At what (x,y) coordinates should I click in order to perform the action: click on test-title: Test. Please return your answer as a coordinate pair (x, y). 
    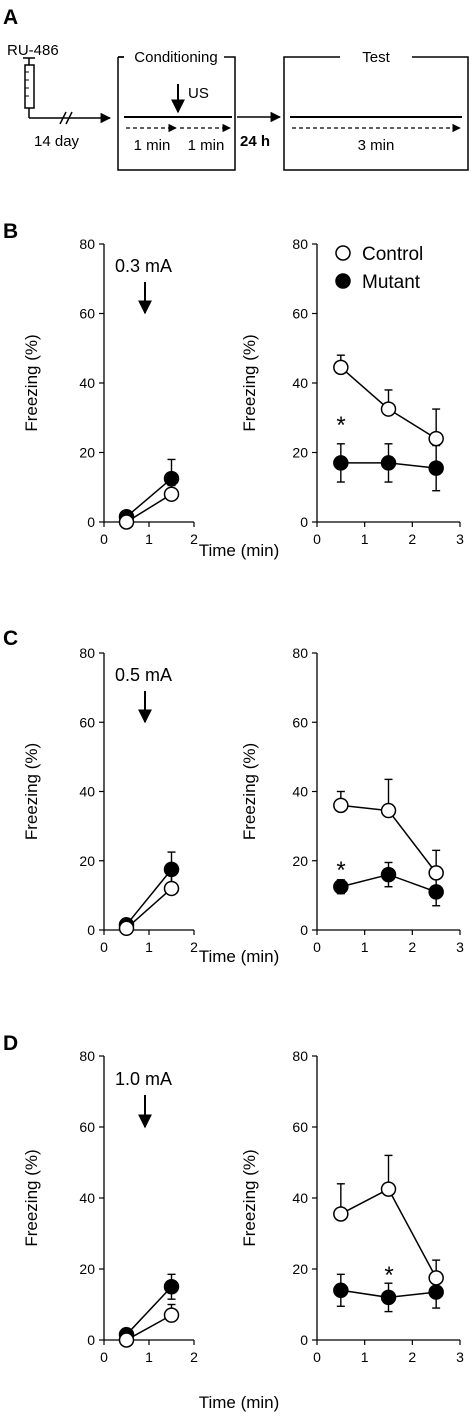
    Looking at the image, I should click on (376, 57).